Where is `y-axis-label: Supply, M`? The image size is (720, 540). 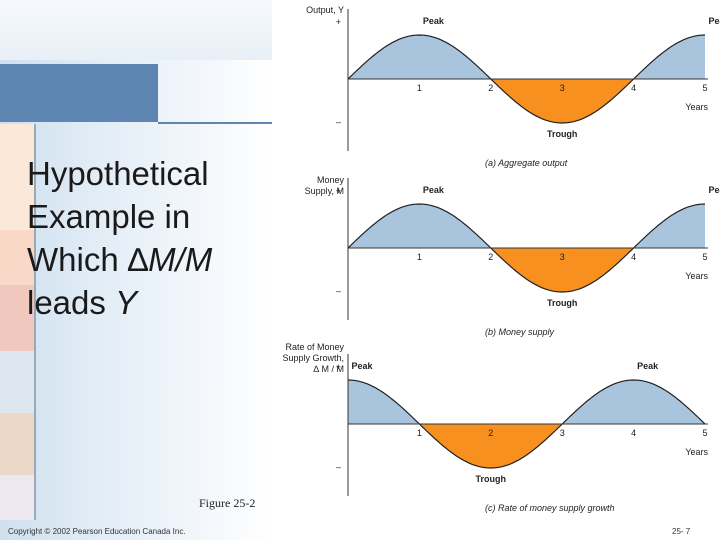
y-axis-label: Supply, M is located at coordinates (324, 191).